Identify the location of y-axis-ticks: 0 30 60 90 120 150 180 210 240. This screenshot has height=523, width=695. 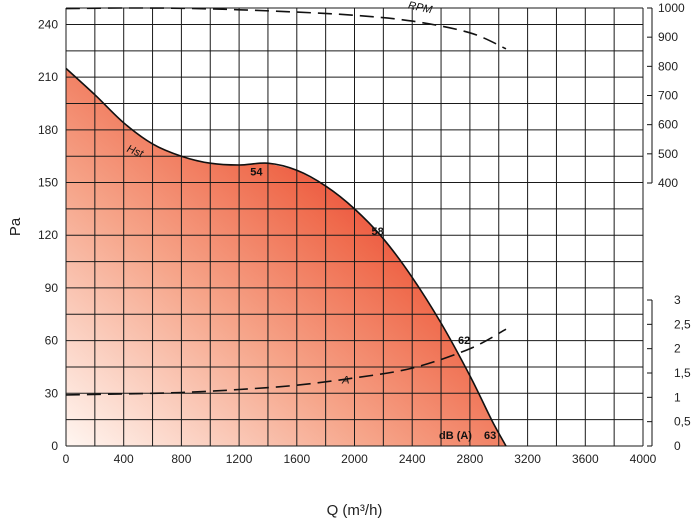
(48, 235).